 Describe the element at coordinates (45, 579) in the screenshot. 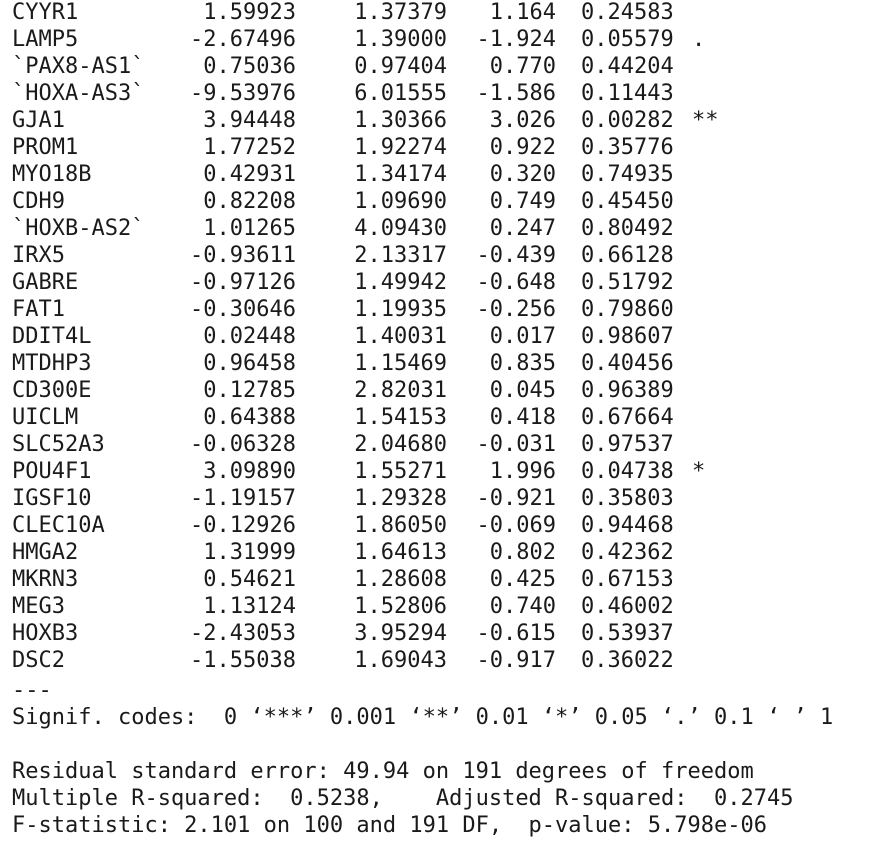

I see `gene-name: MKRN3` at that location.